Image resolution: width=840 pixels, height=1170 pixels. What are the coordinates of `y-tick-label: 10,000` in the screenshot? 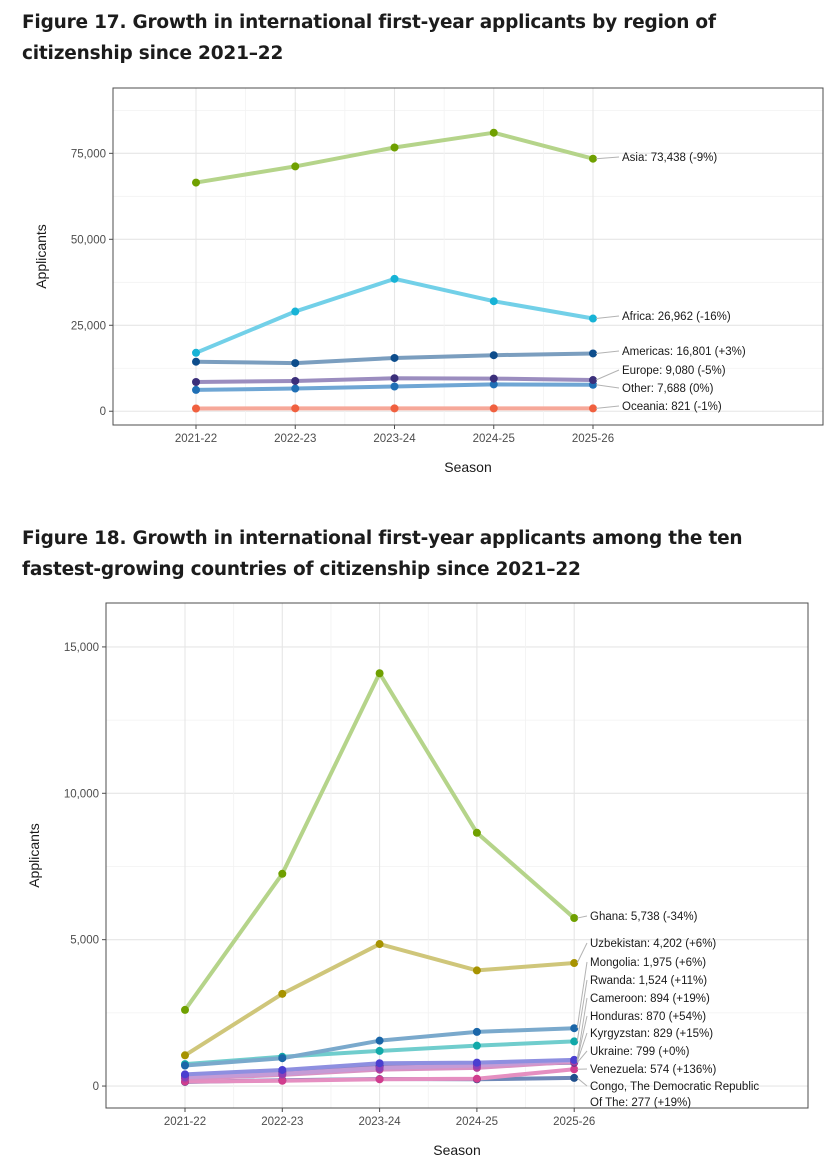 It's located at (81, 794).